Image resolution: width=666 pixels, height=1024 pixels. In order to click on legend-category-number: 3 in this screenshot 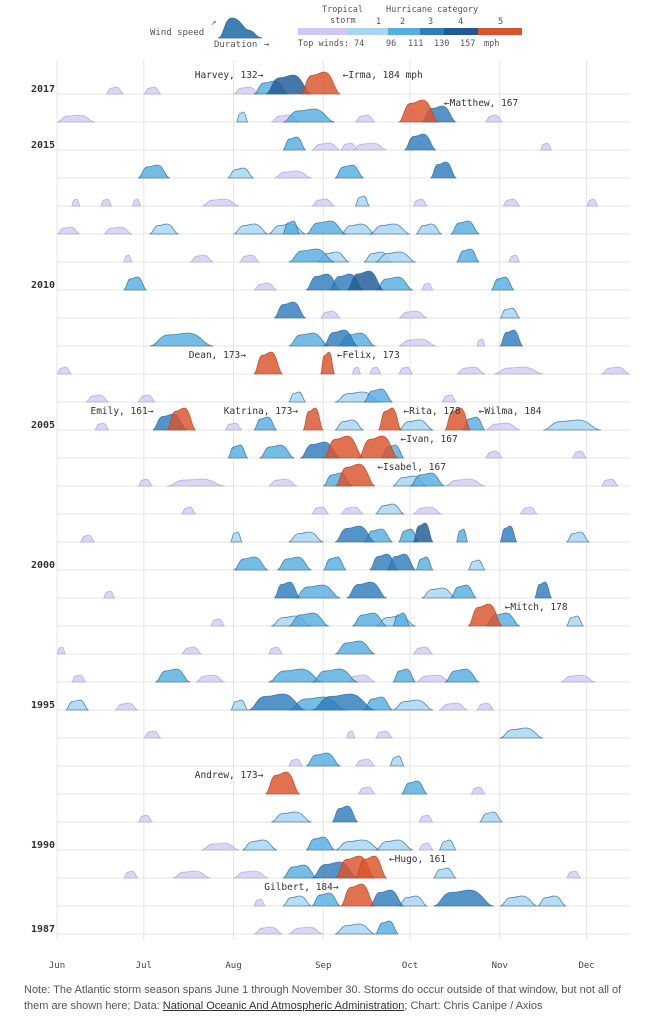, I will do `click(430, 22)`.